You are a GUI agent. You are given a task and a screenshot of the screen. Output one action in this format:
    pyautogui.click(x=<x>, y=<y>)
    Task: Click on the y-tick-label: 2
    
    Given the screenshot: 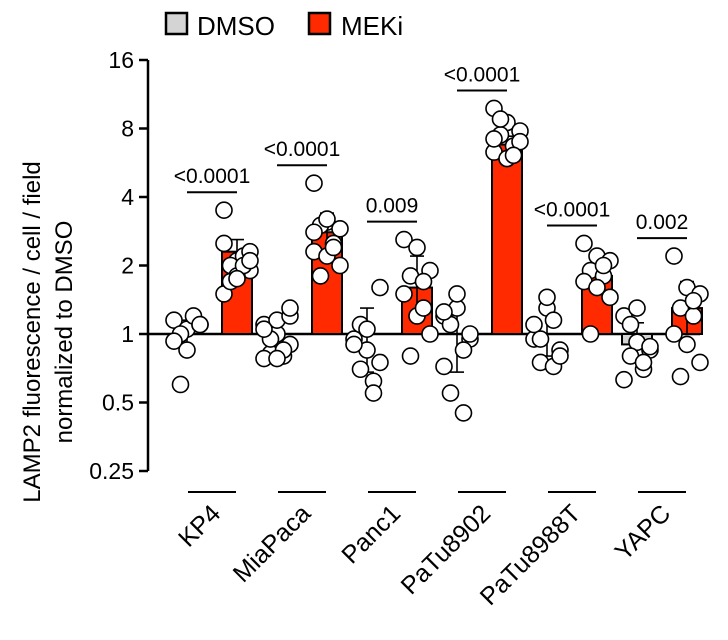 What is the action you would take?
    pyautogui.click(x=127, y=266)
    